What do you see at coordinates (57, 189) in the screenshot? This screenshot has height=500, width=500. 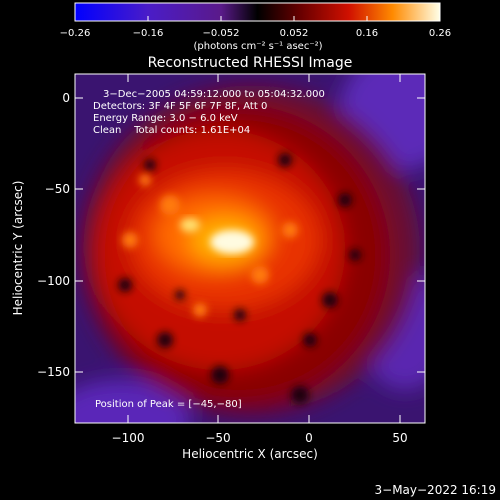 I see `y-tick: −50` at bounding box center [57, 189].